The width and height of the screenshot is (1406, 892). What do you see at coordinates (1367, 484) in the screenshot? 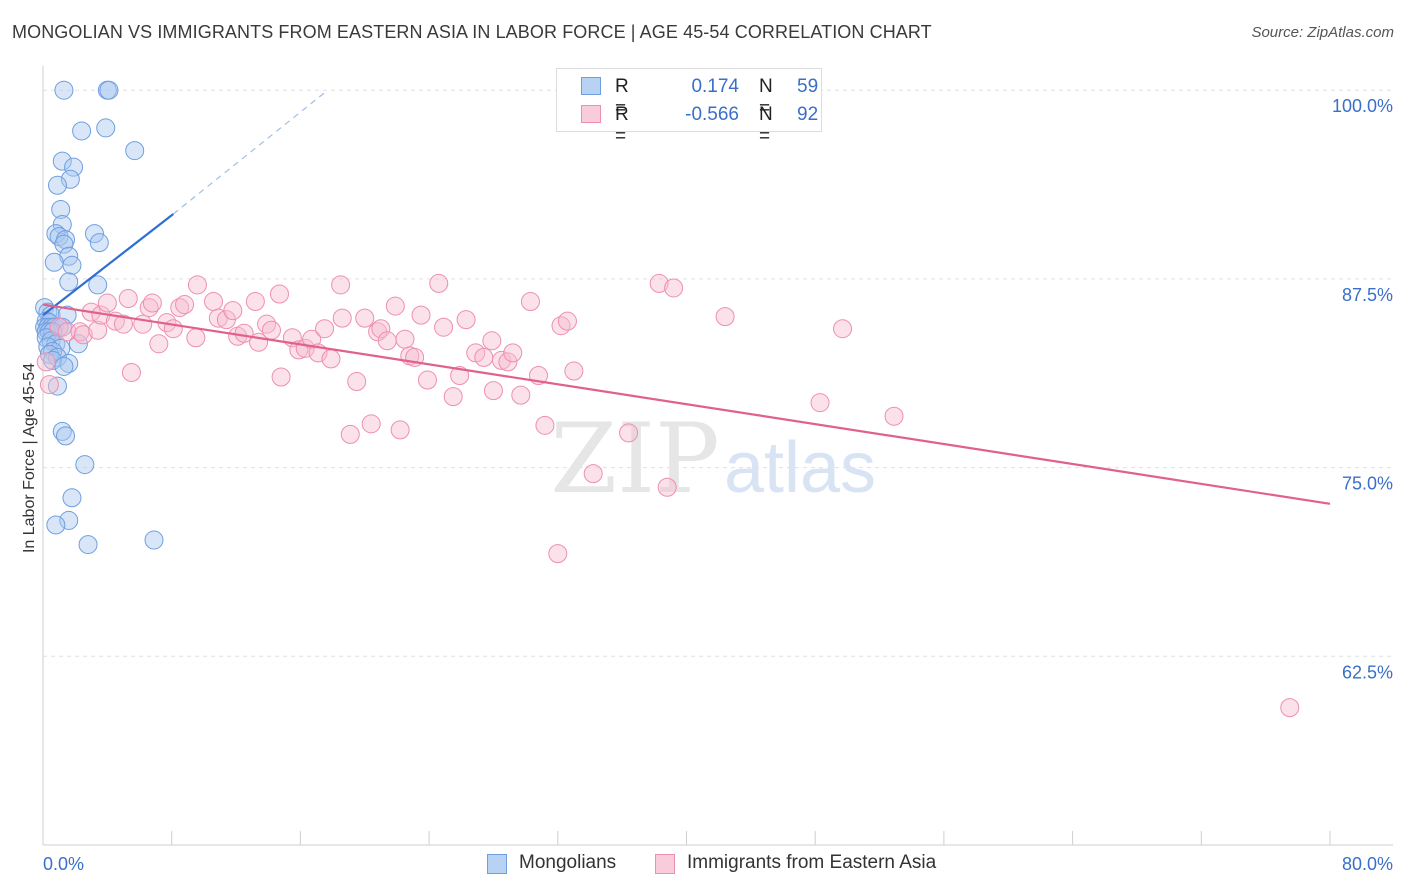
I see `y-tick-label: 75.0%` at bounding box center [1367, 484].